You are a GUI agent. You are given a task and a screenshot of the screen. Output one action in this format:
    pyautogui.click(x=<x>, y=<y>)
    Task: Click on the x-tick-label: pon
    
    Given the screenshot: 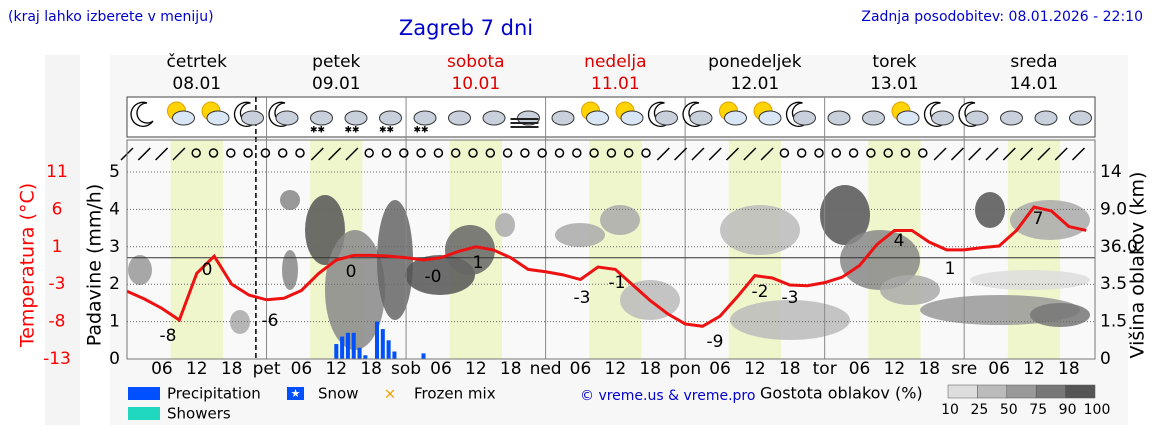 What is the action you would take?
    pyautogui.click(x=685, y=369)
    